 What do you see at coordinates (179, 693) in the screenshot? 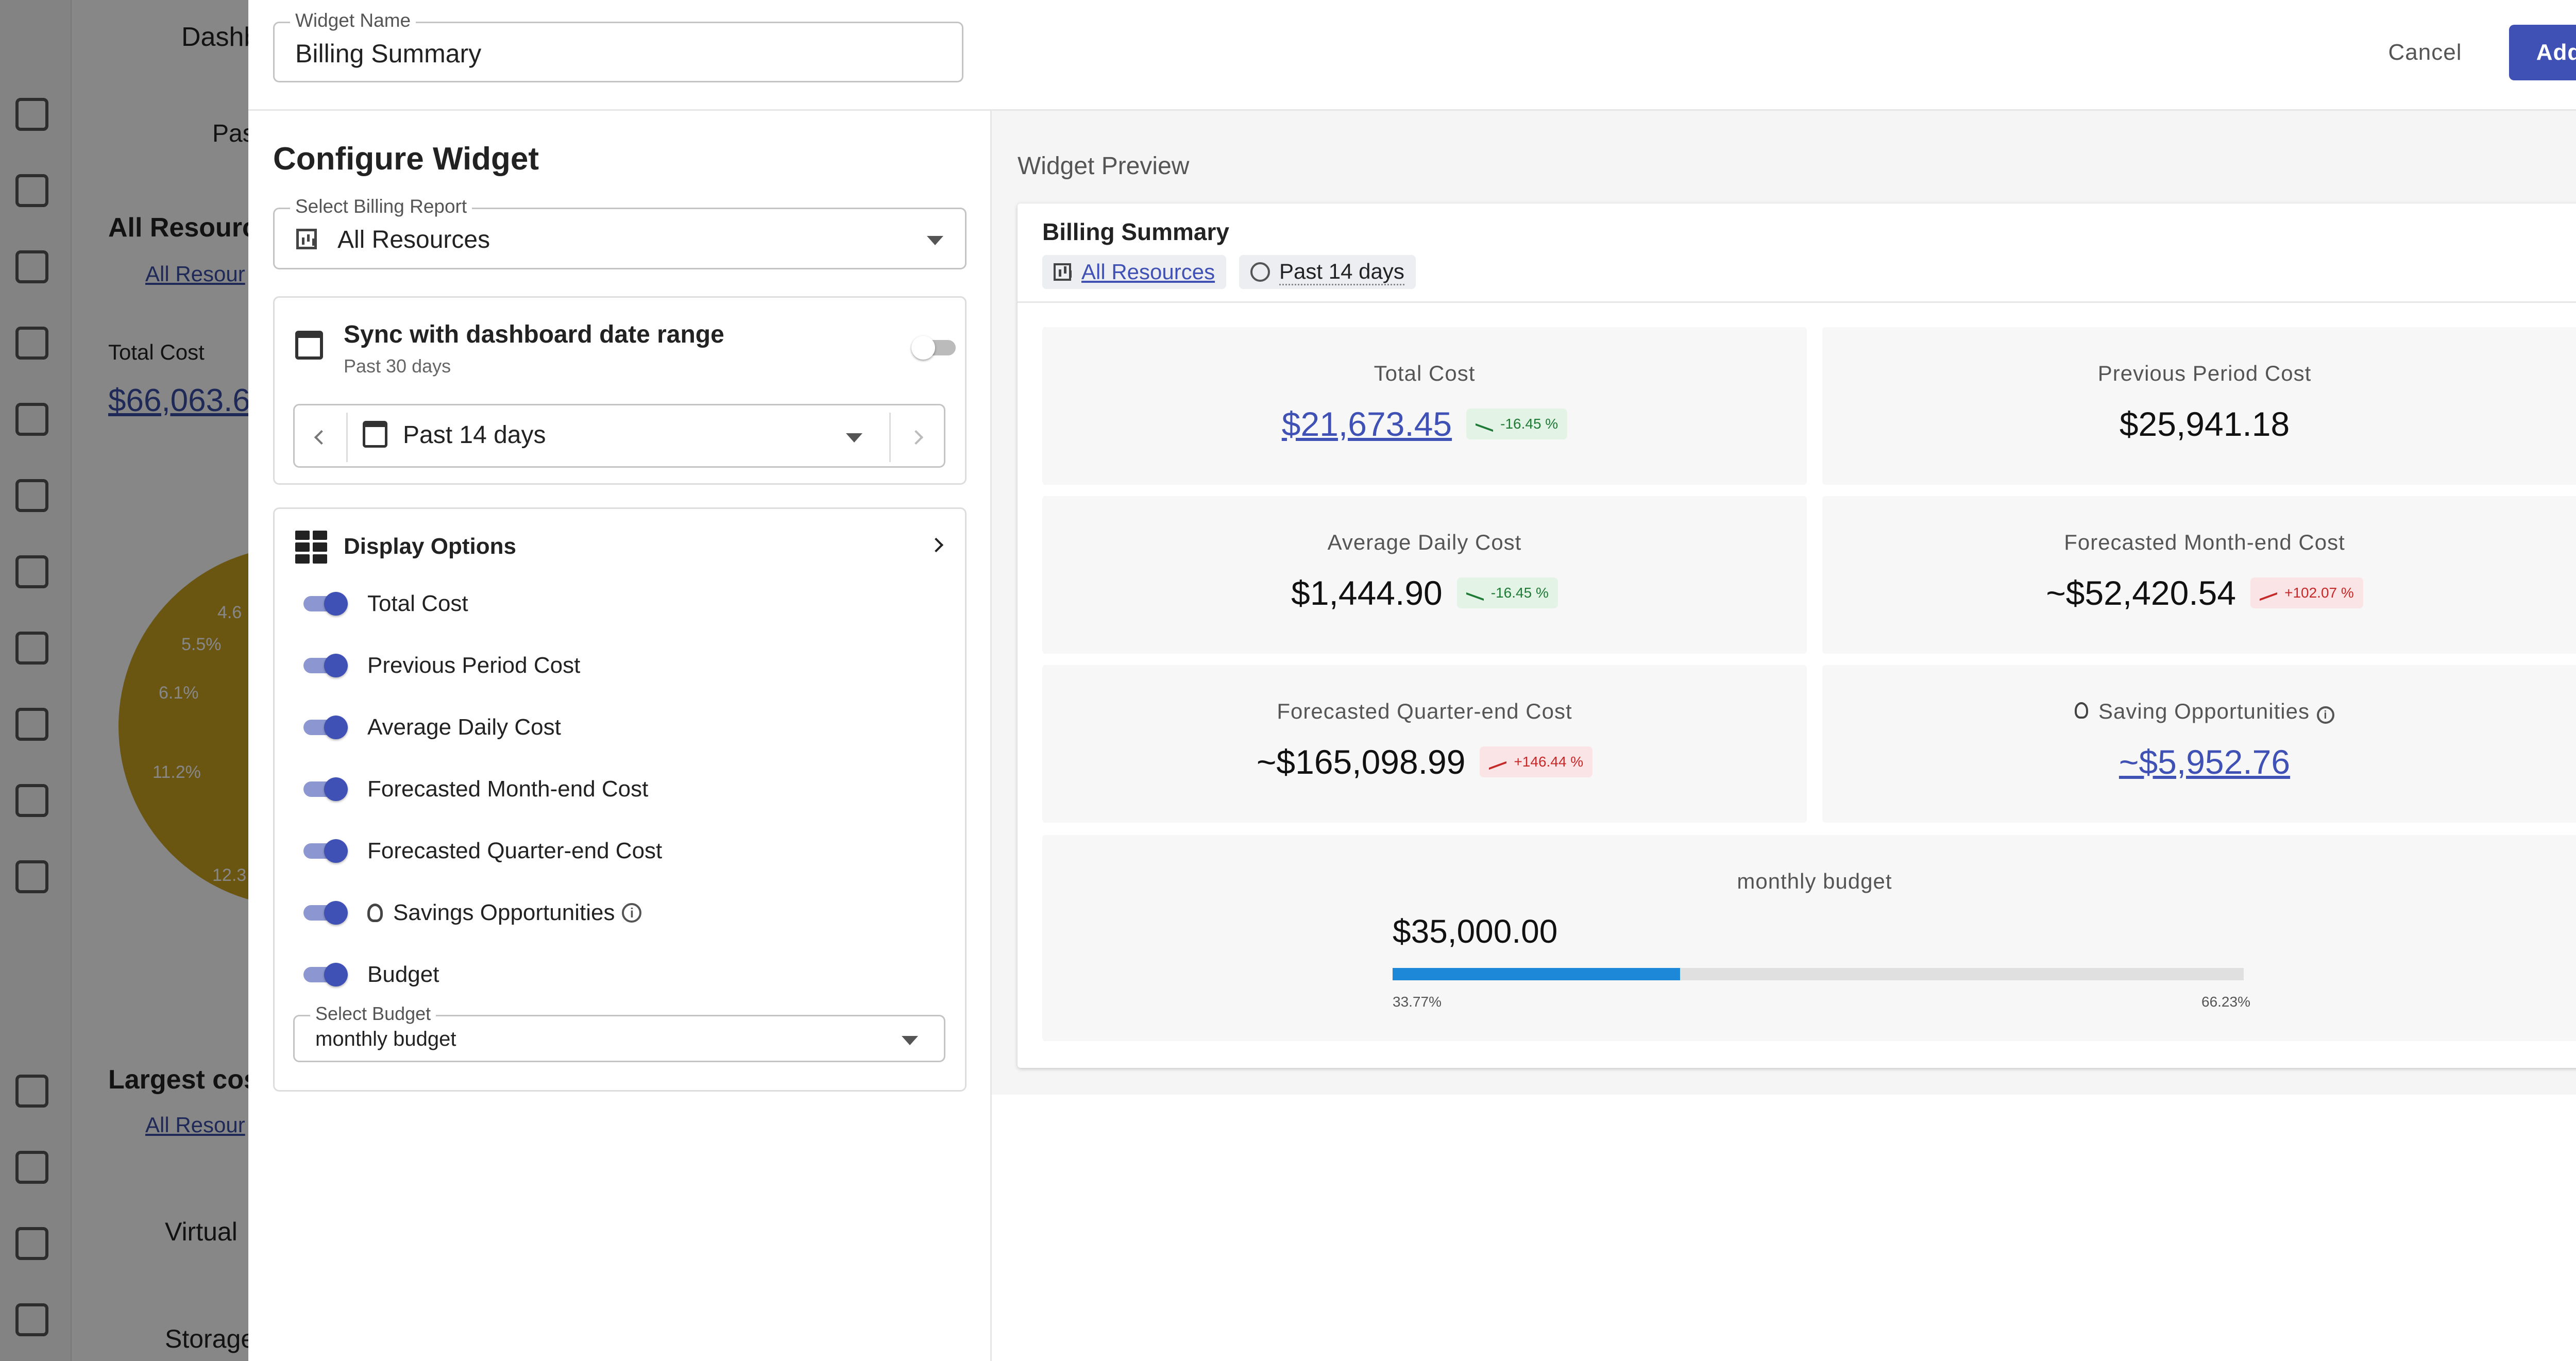
I see `bg-pie-label: 6.1%` at bounding box center [179, 693].